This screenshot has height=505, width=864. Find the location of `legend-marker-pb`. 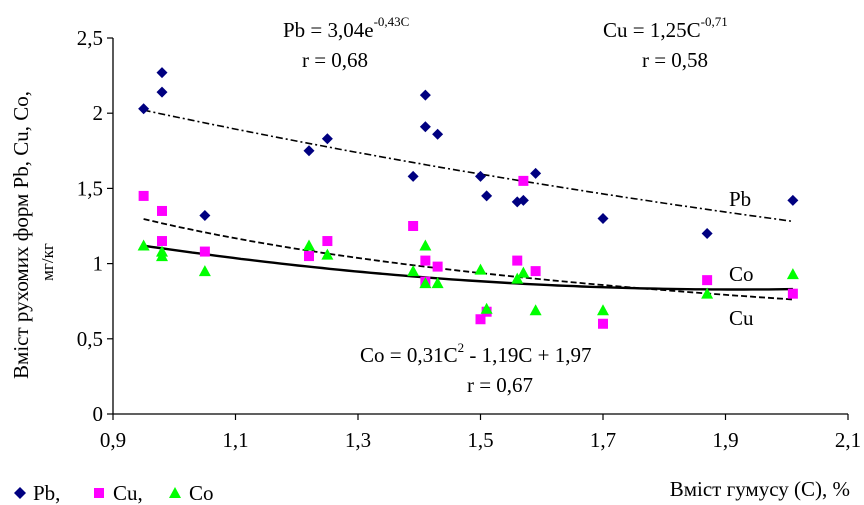

legend-marker-pb is located at coordinates (20, 493).